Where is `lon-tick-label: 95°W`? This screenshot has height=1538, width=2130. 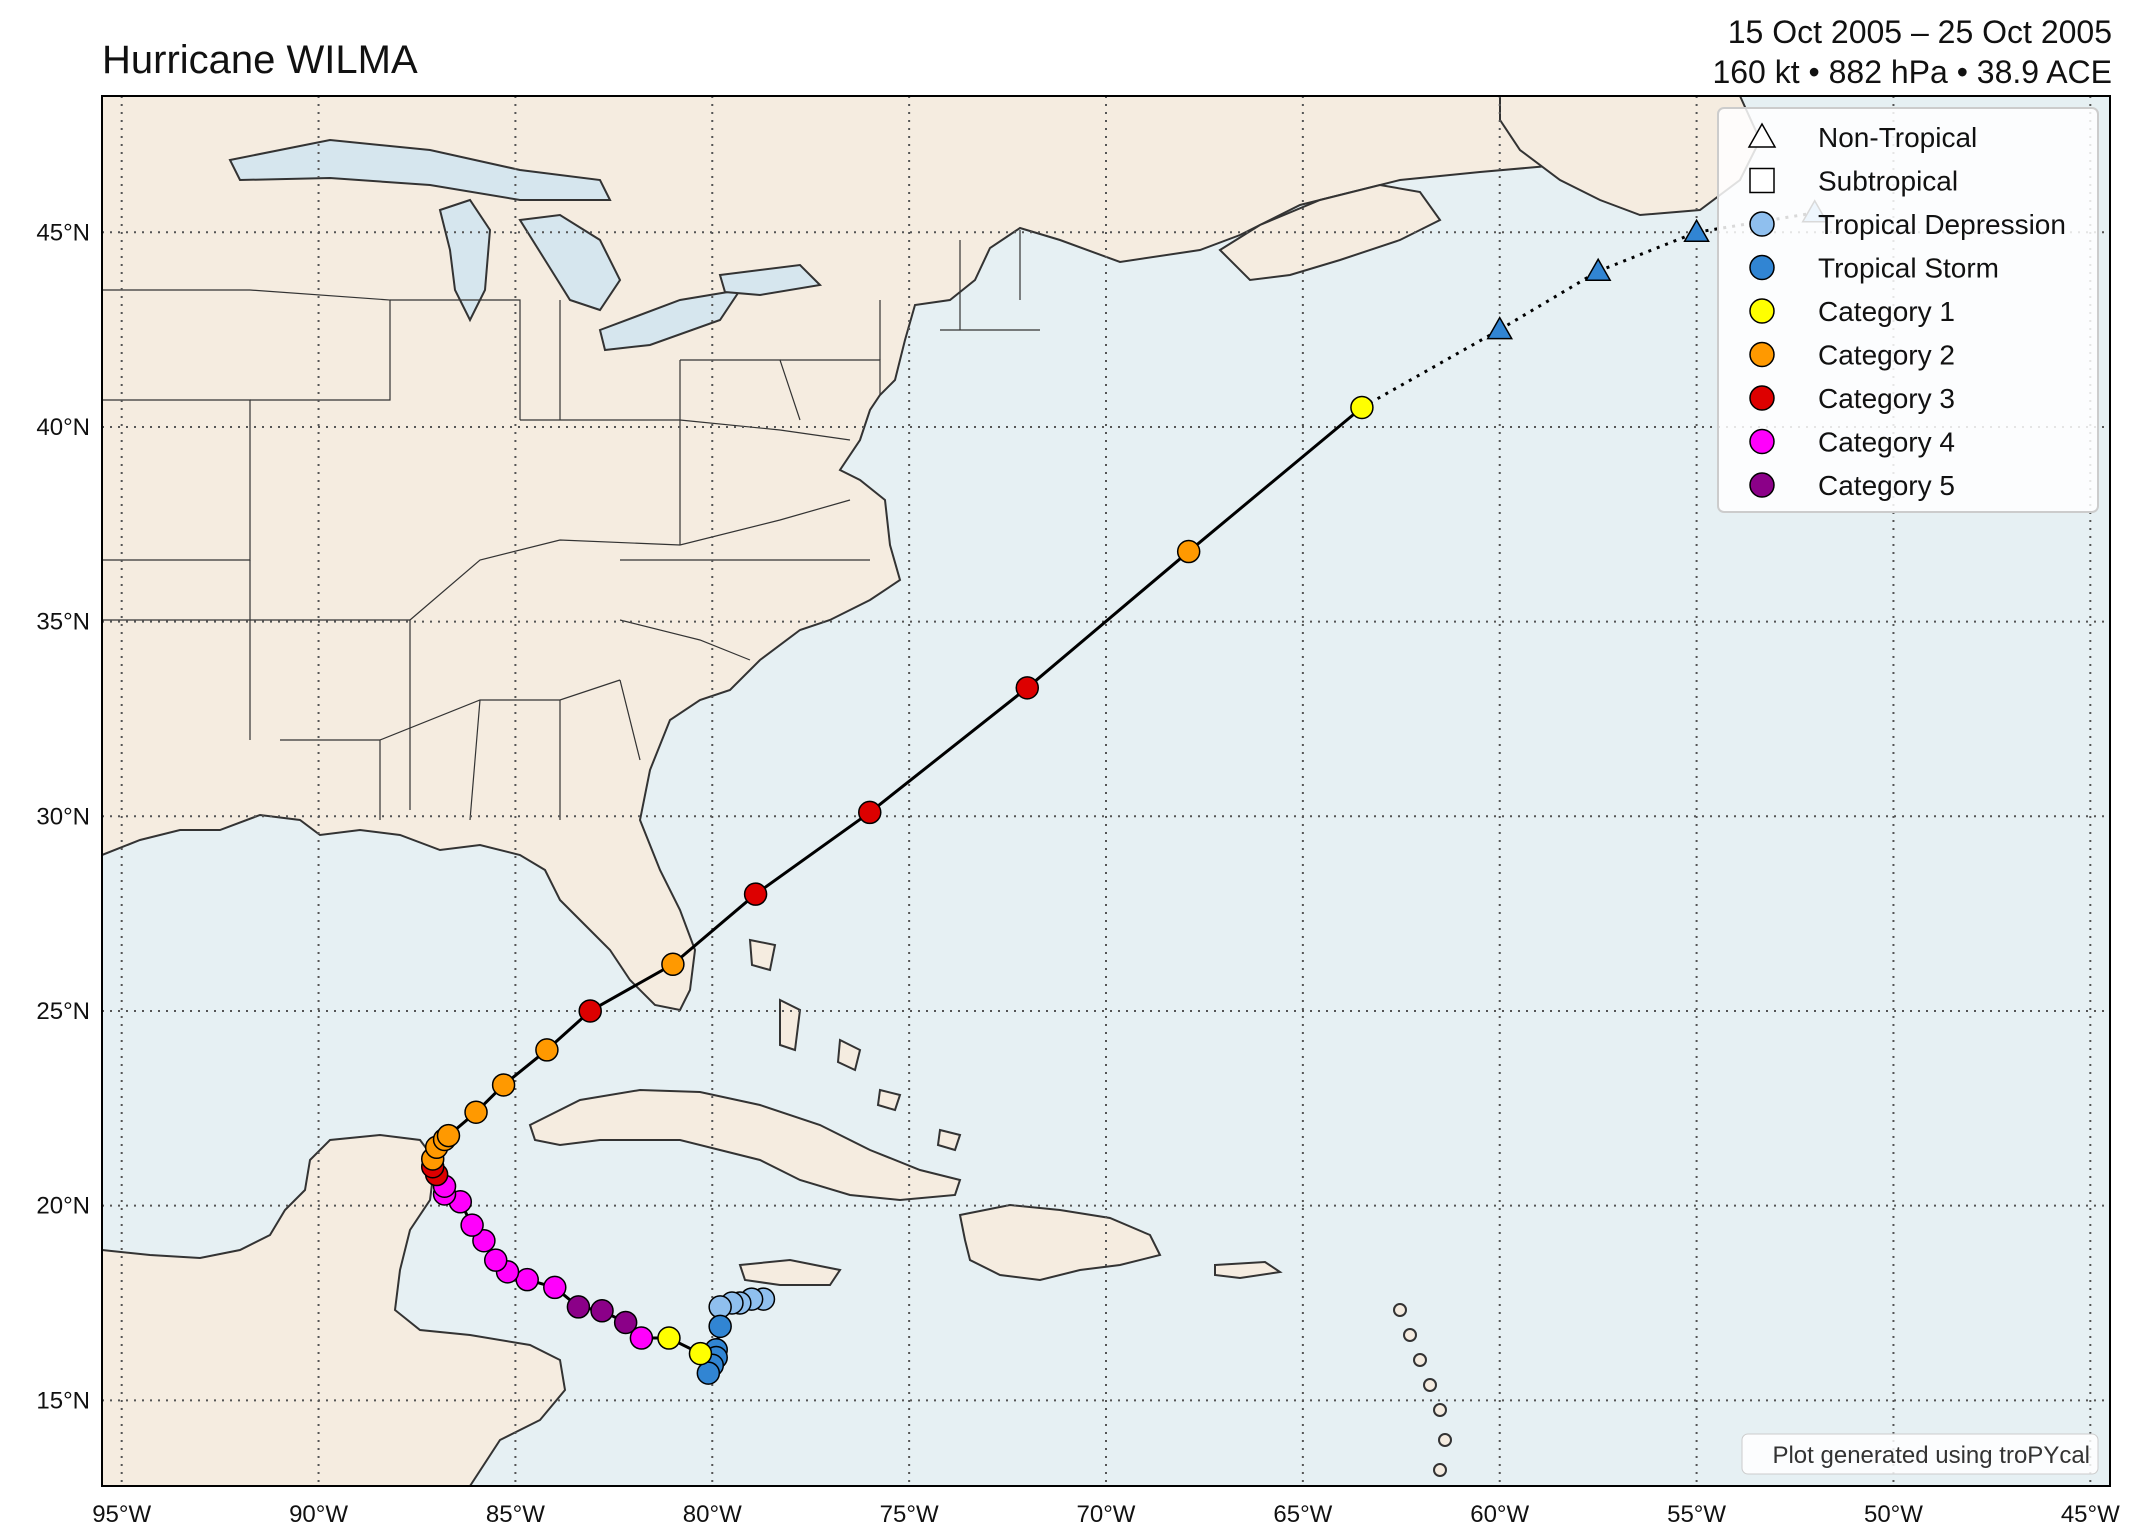
lon-tick-label: 95°W is located at coordinates (121, 1514).